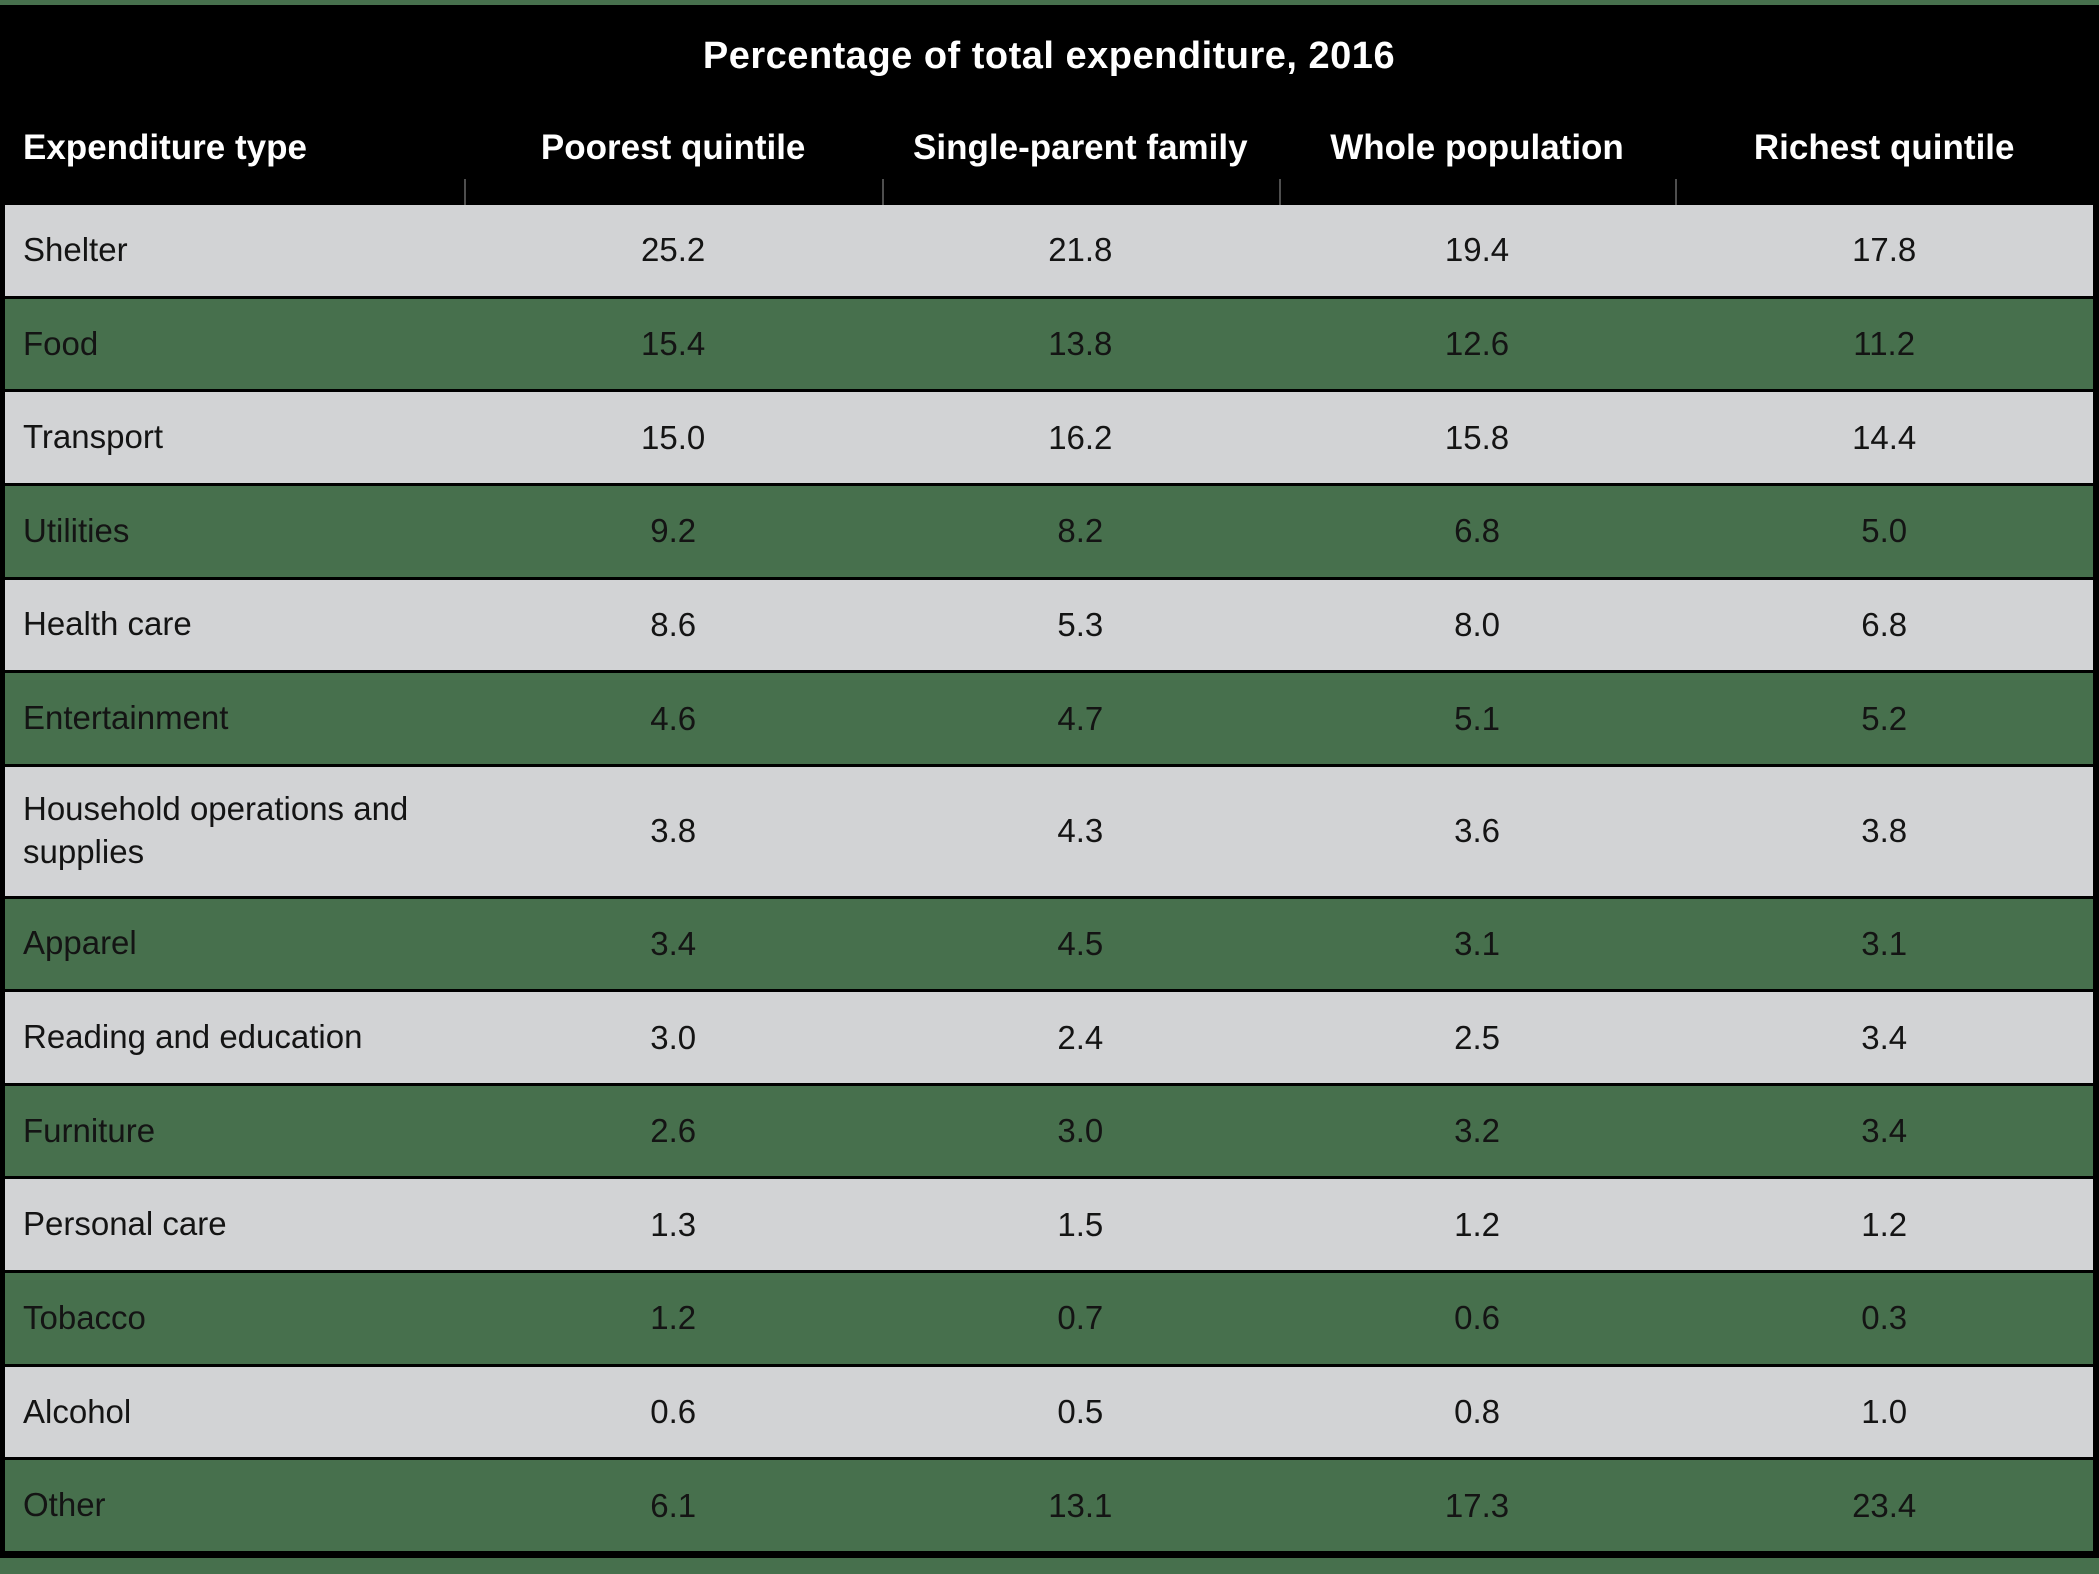  What do you see at coordinates (1049, 942) in the screenshot?
I see `table-row: Apparel 3.4 4.5 3.1 3.1` at bounding box center [1049, 942].